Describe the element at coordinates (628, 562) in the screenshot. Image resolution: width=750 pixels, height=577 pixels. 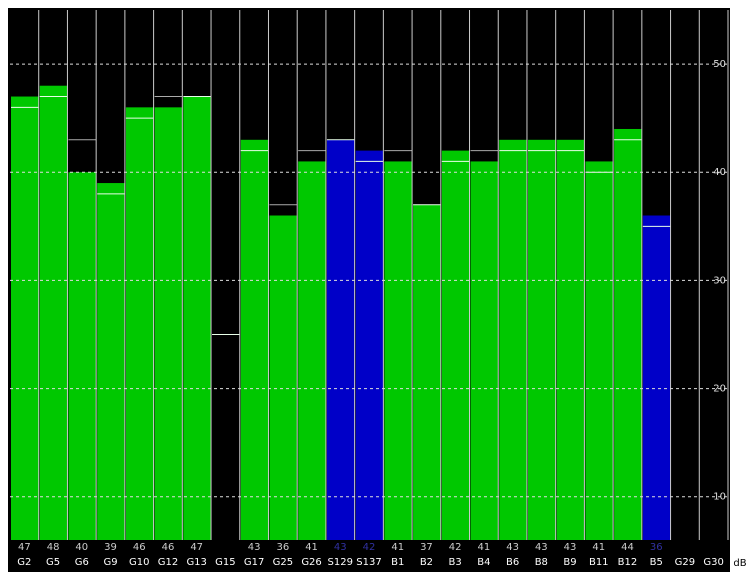
I see `category-label: B12` at that location.